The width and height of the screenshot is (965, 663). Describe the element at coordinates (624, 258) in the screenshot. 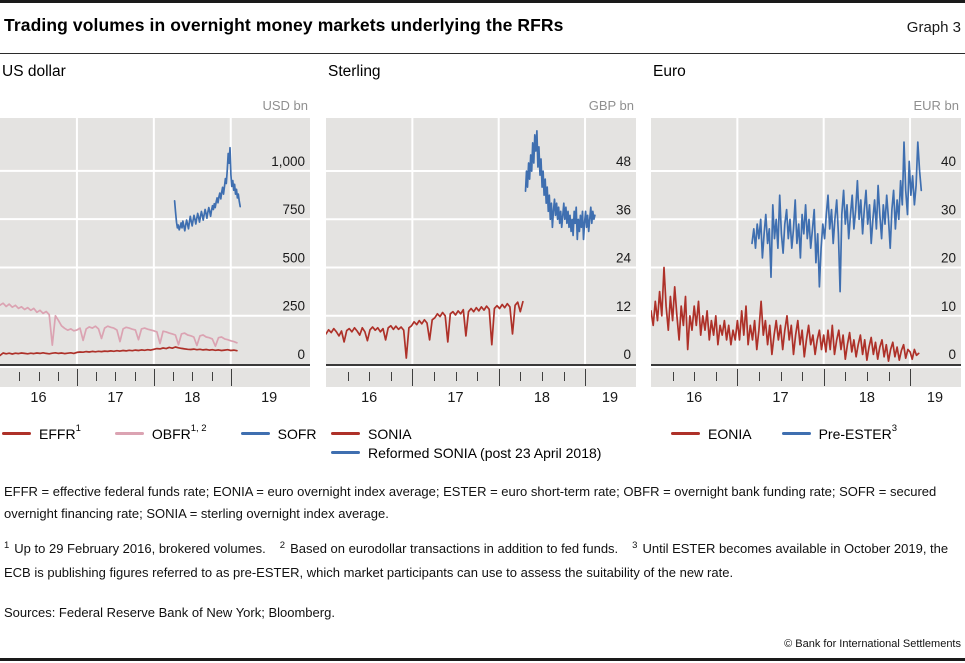

I see `y-tick-label: 24` at that location.